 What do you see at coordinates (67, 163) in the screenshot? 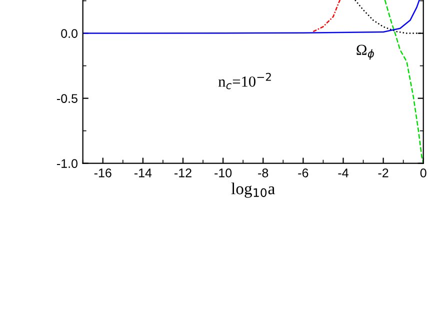
I see `y-tick-label: -1.0` at bounding box center [67, 163].